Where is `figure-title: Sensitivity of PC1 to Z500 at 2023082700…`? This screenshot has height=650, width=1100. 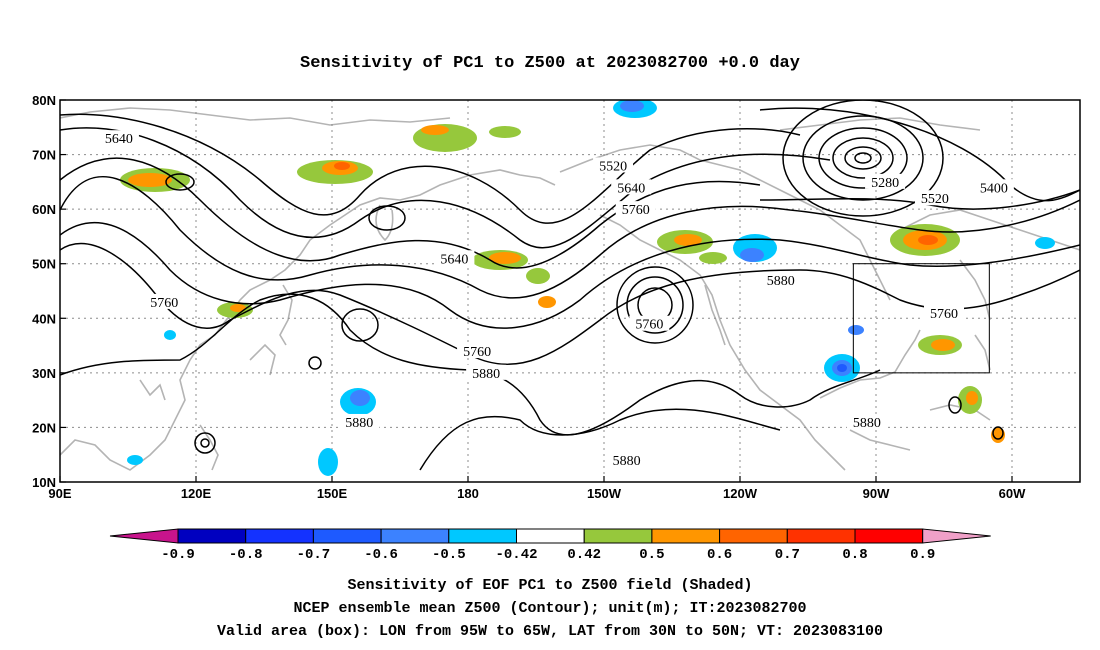
figure-title: Sensitivity of PC1 to Z500 at 2023082700… is located at coordinates (550, 63).